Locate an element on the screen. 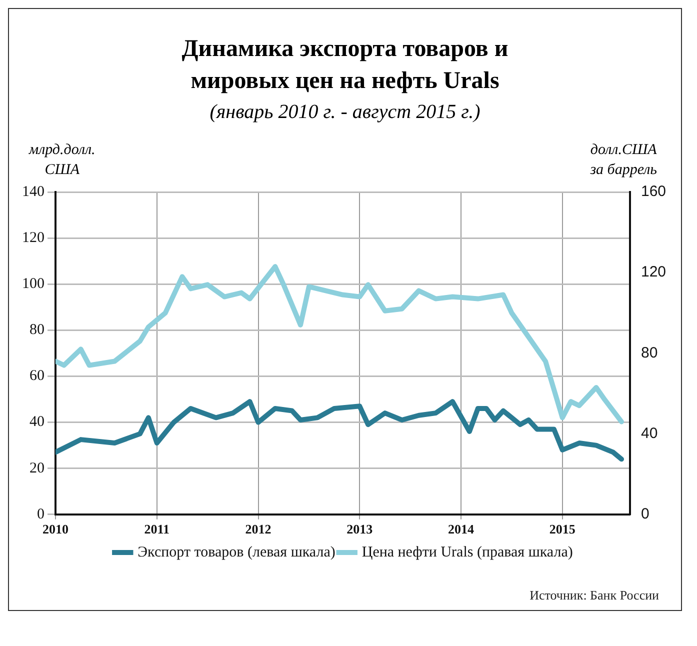 Image resolution: width=697 pixels, height=646 pixels. y2-tick-label: 80 is located at coordinates (649, 353).